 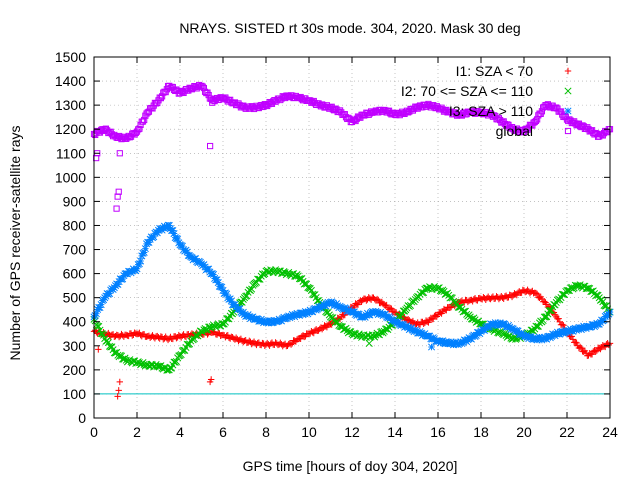 I want to click on y-tick-label: 1000, so click(x=70, y=177).